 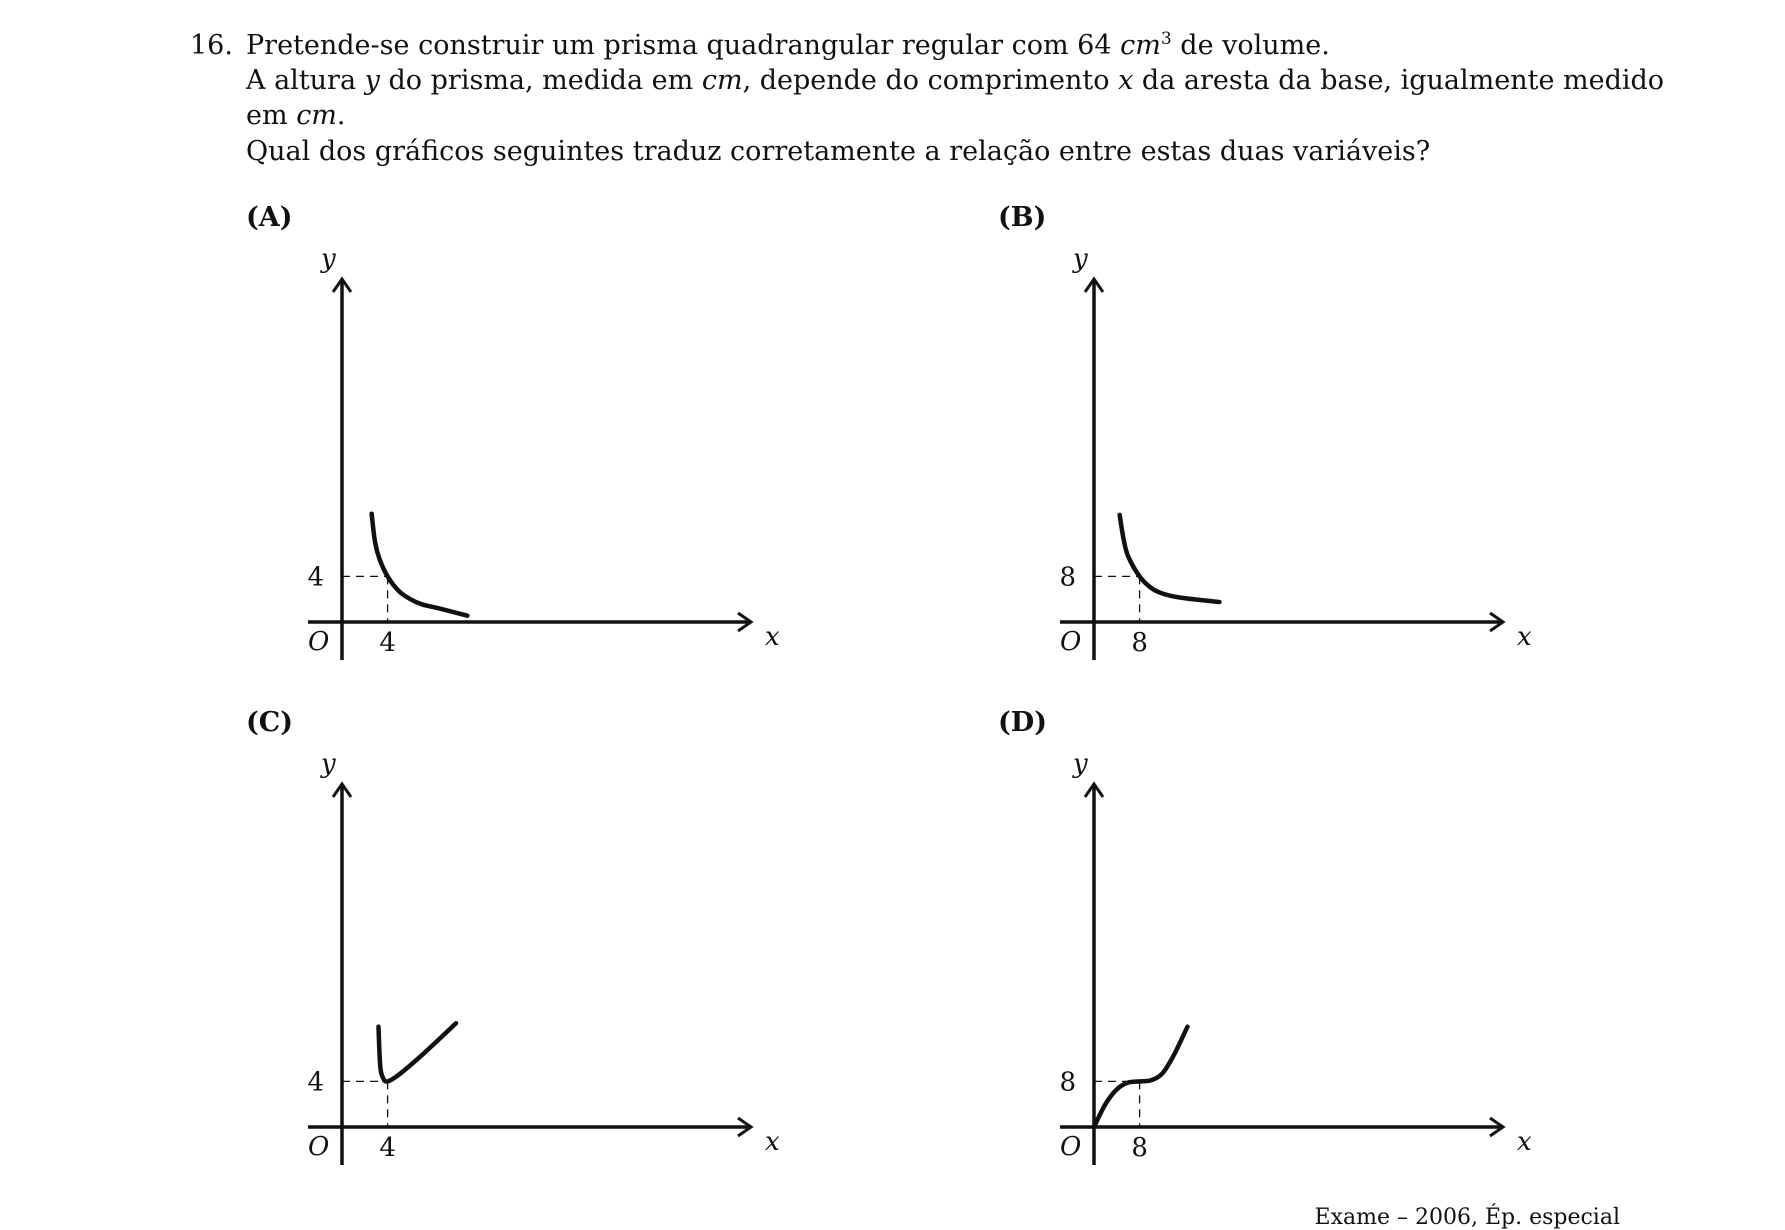 I want to click on question-line-3: em cm., so click(x=296, y=115).